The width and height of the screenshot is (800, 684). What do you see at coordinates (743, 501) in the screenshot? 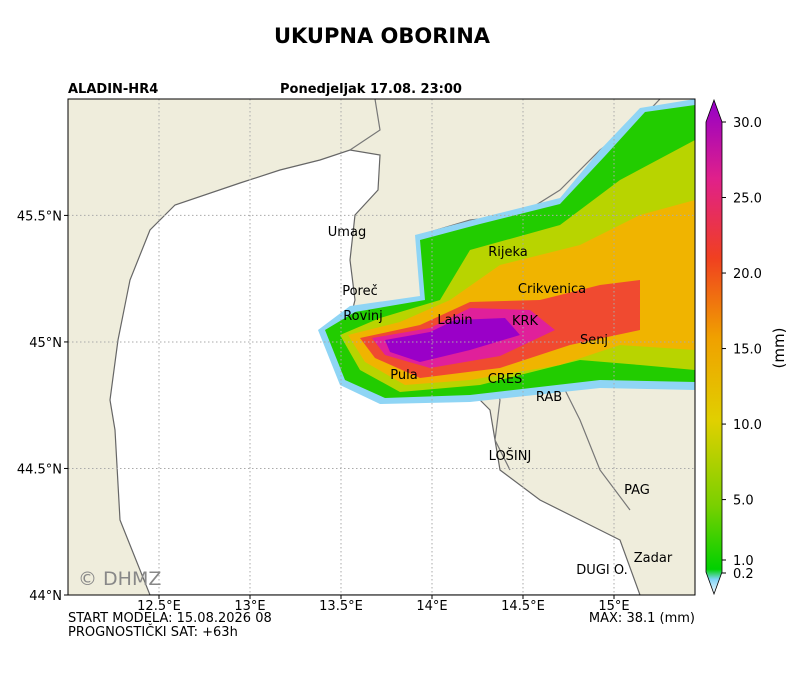
I see `colorbar-tick-label: 5.0` at bounding box center [743, 501].